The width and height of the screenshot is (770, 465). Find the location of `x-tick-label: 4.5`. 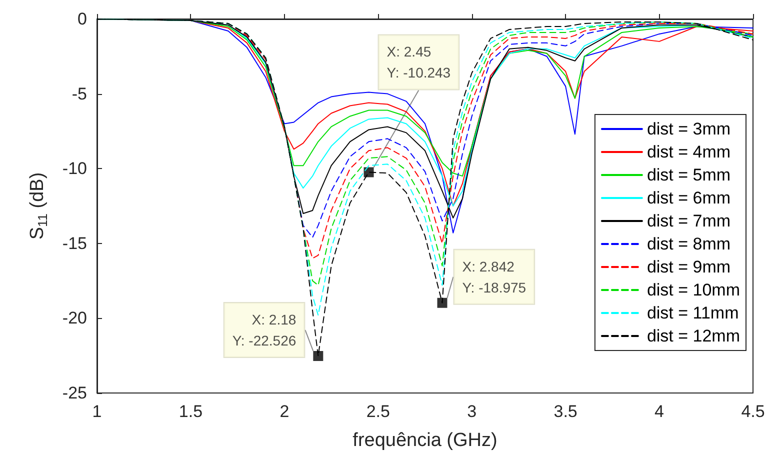

x-tick-label: 4.5 is located at coordinates (753, 411).